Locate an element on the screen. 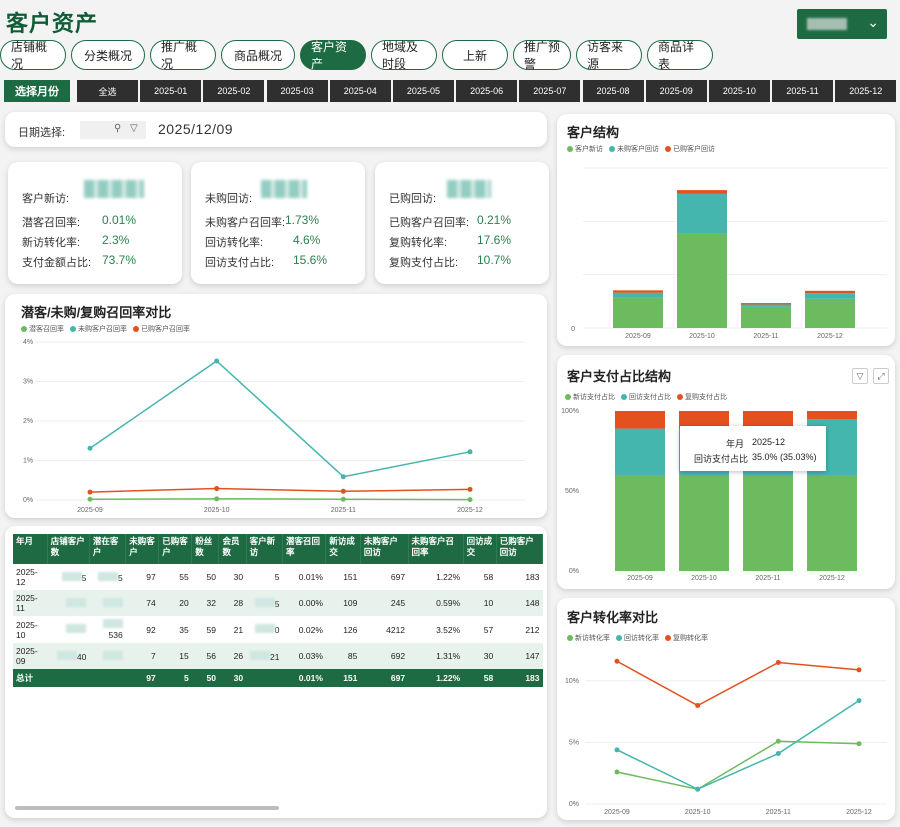 This screenshot has width=900, height=827. nav-tab-8: 访客来源 is located at coordinates (609, 55).